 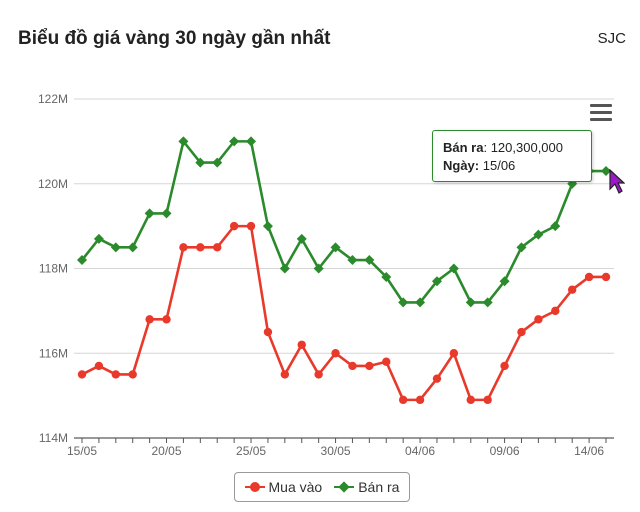 I want to click on y-tick-label: 118M, so click(x=53, y=269).